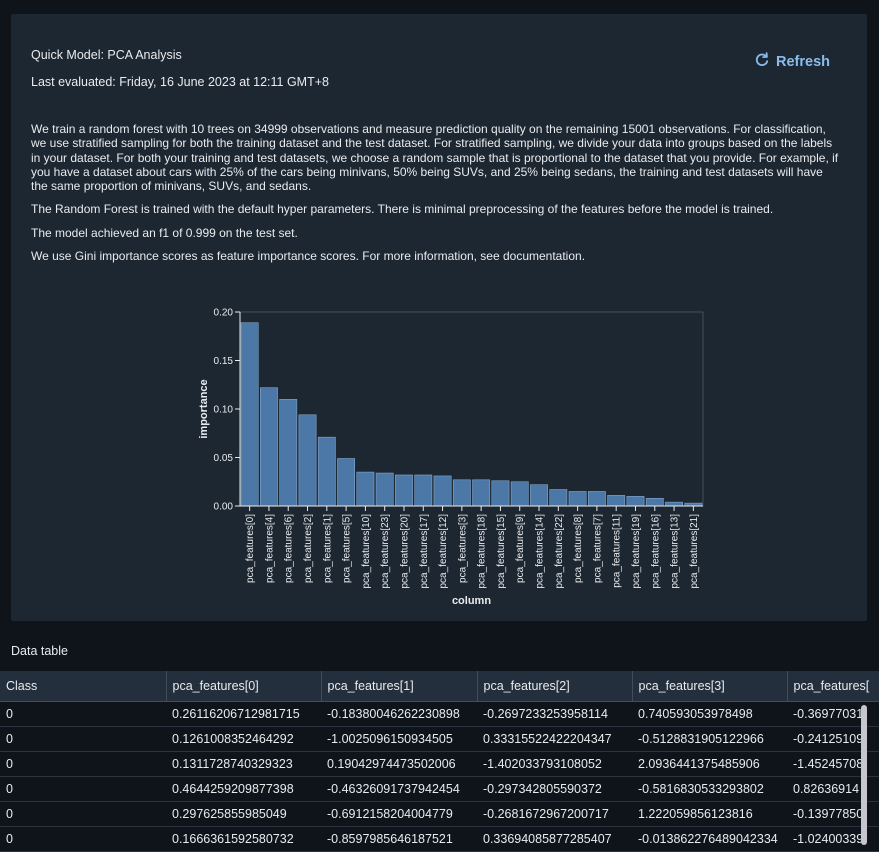  Describe the element at coordinates (554, 739) in the screenshot. I see `table-cell: 0.33315522422204347` at that location.